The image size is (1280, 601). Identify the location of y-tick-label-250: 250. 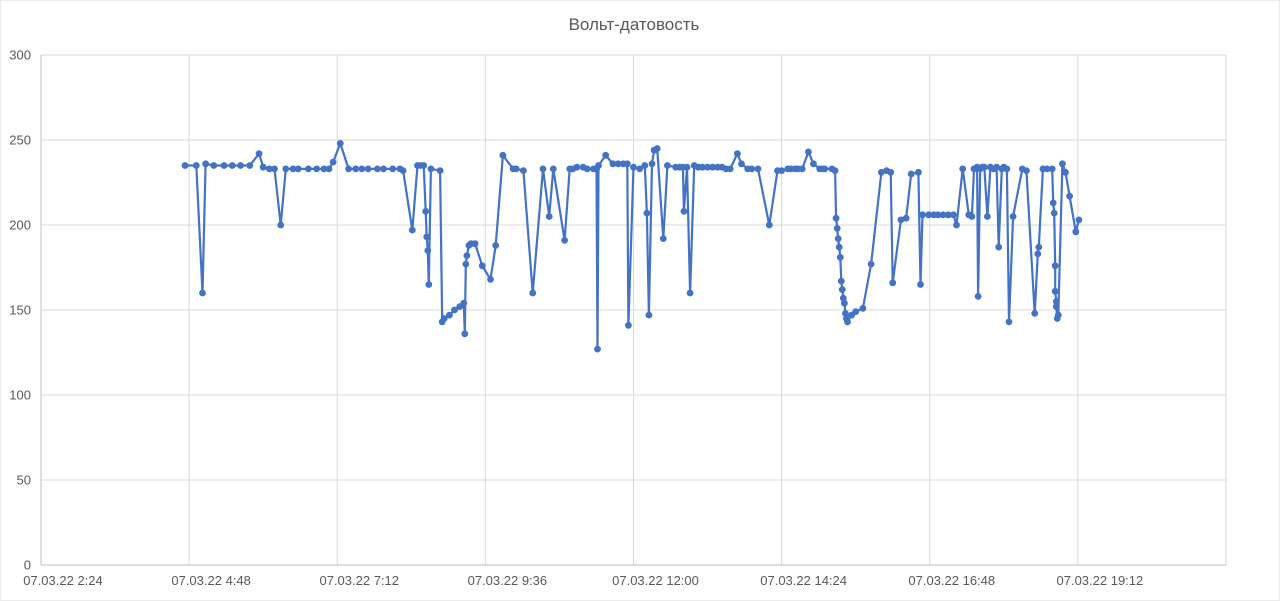
(20, 140).